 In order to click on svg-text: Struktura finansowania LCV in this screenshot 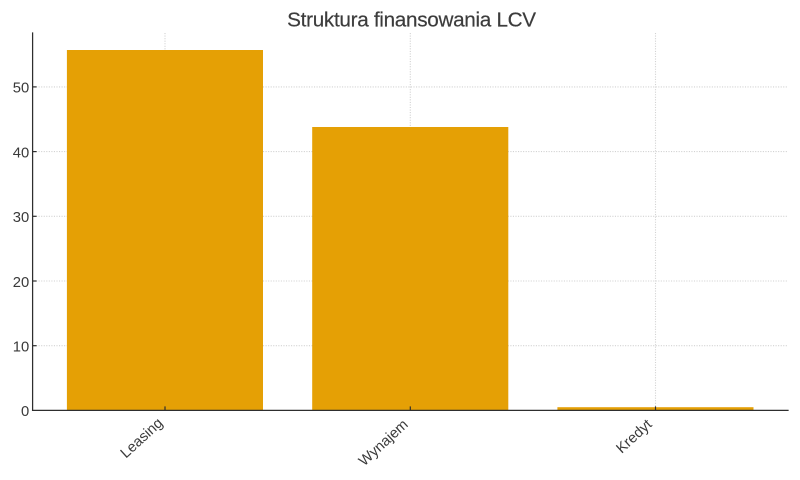, I will do `click(411, 19)`.